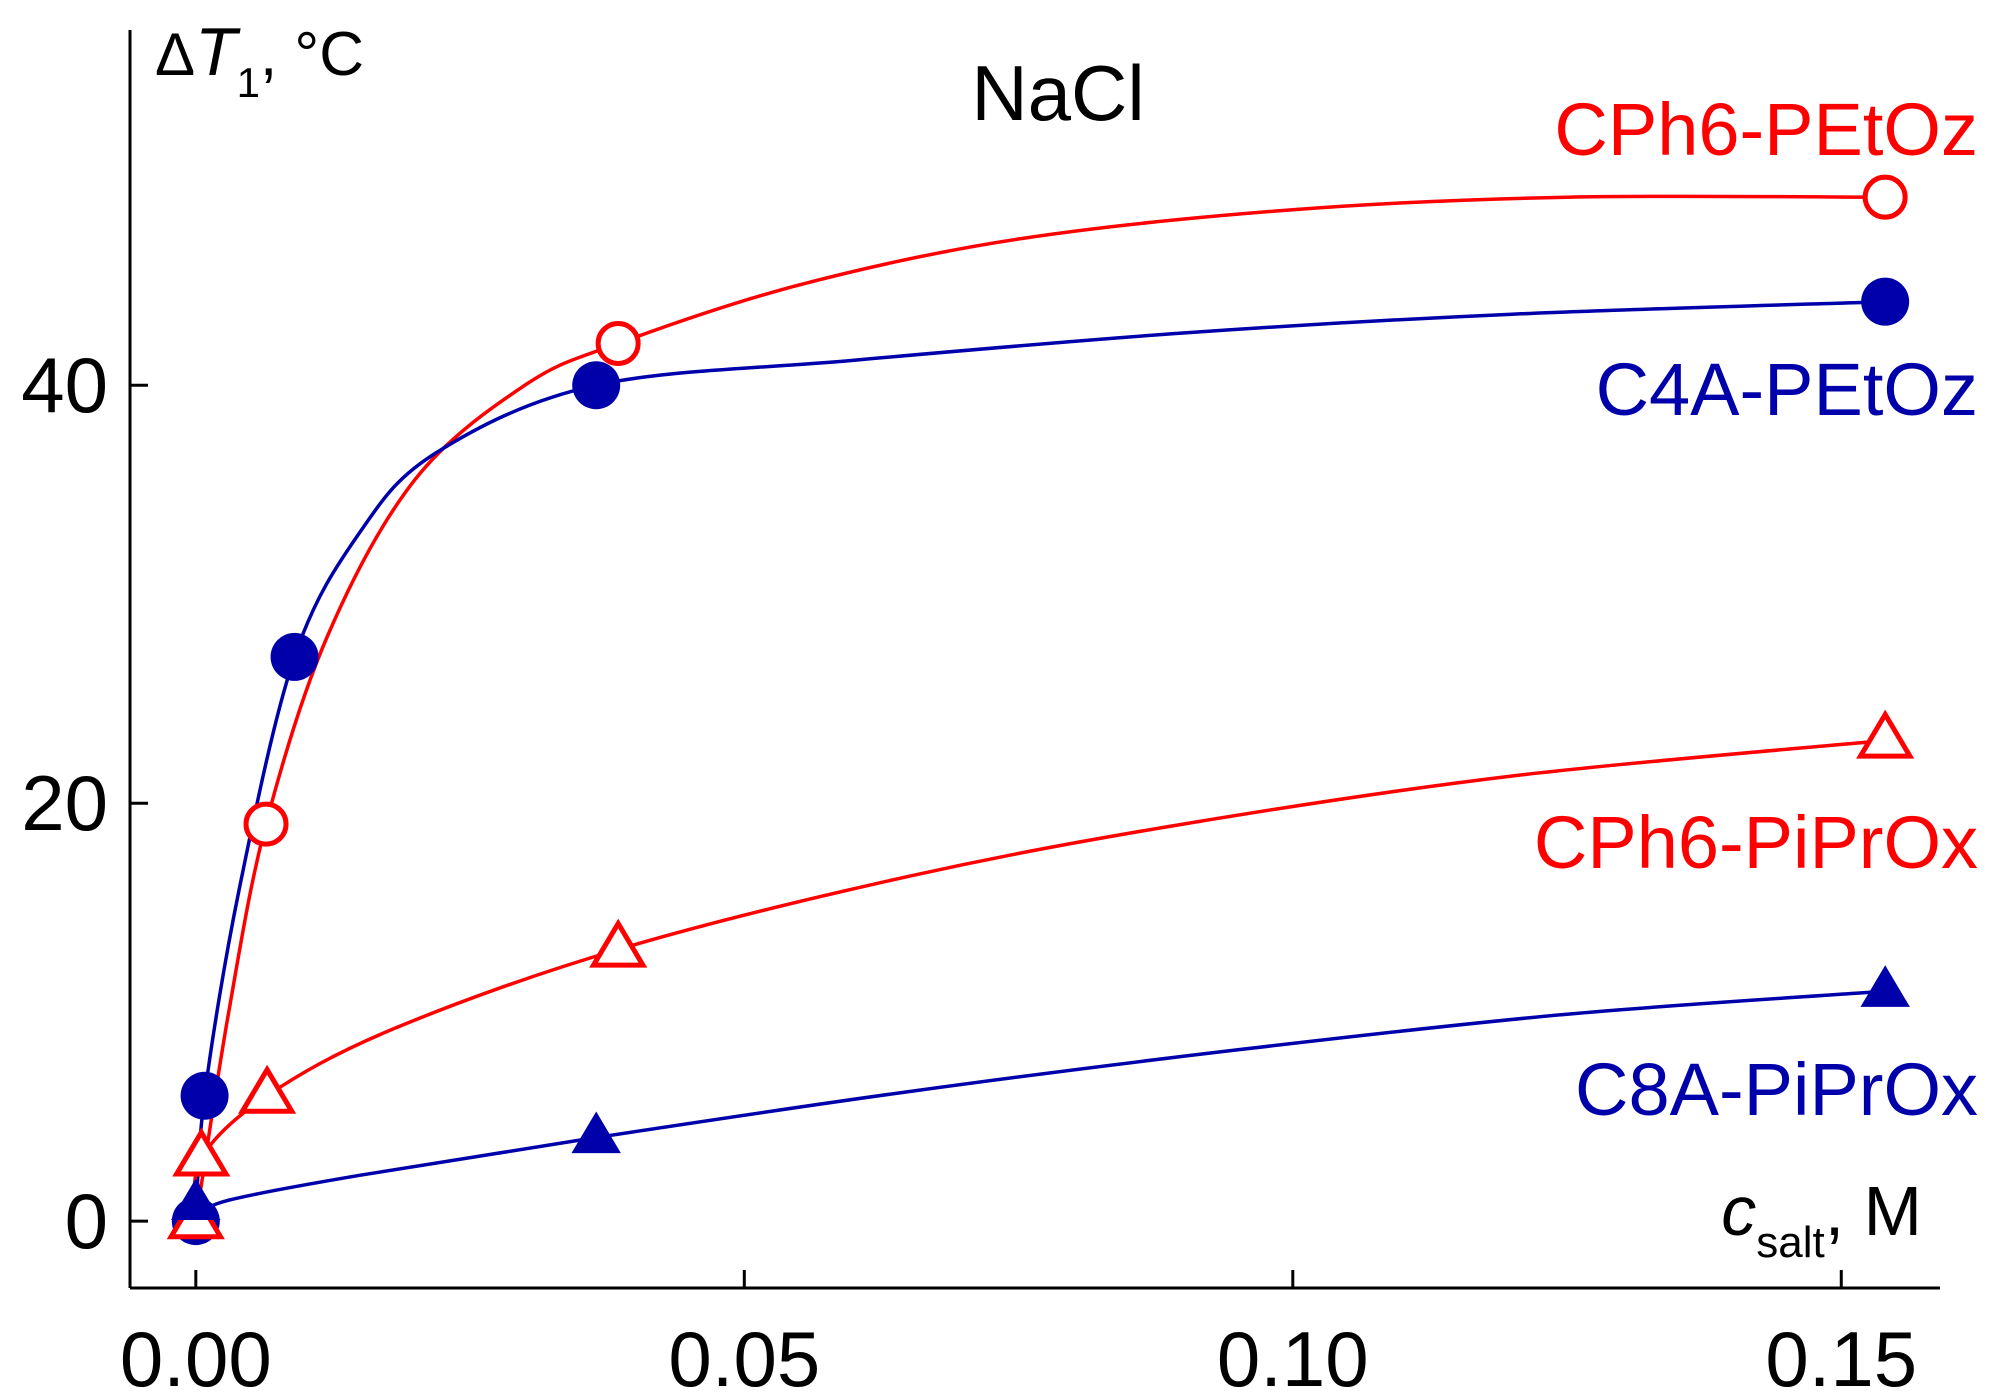 The image size is (1993, 1400). I want to click on y-axis-title: ΔT1, °C, so click(259, 60).